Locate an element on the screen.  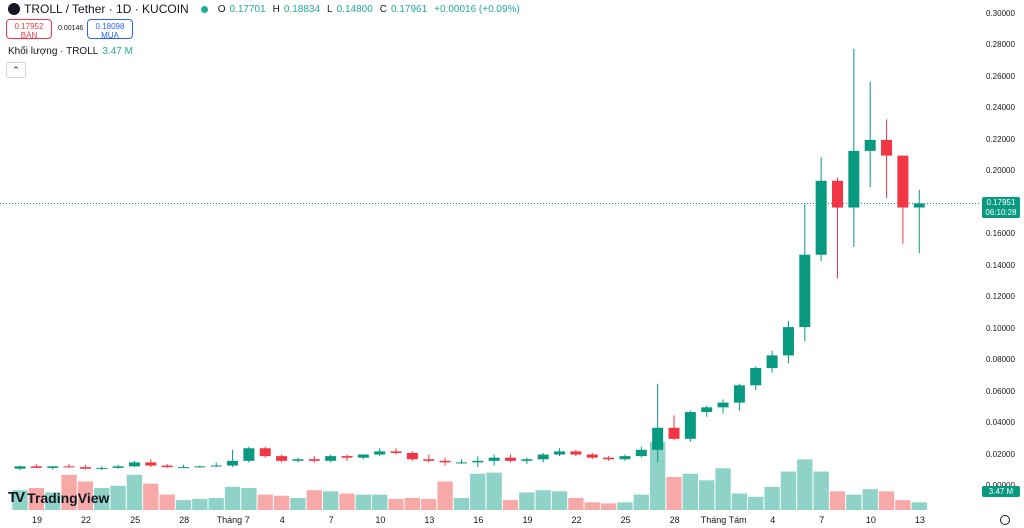
price-tick-label: 0.30000 is located at coordinates (1000, 13).